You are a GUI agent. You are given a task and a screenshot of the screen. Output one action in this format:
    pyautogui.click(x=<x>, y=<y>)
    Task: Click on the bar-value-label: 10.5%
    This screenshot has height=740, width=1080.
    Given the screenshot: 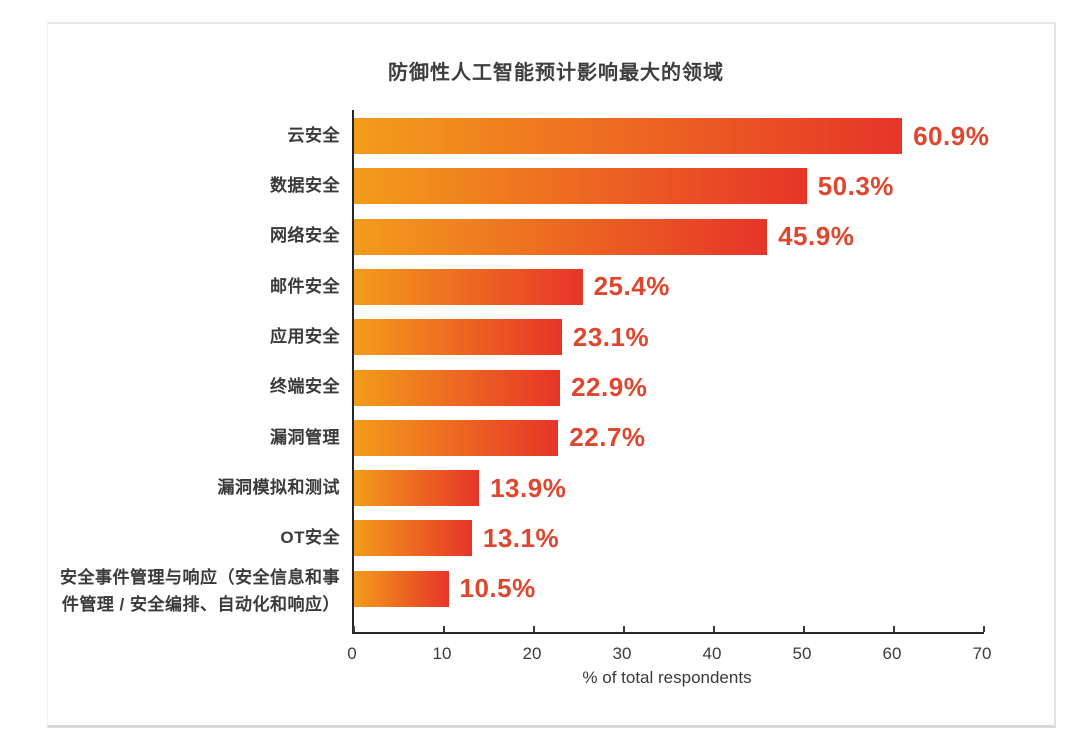 What is the action you would take?
    pyautogui.click(x=497, y=588)
    